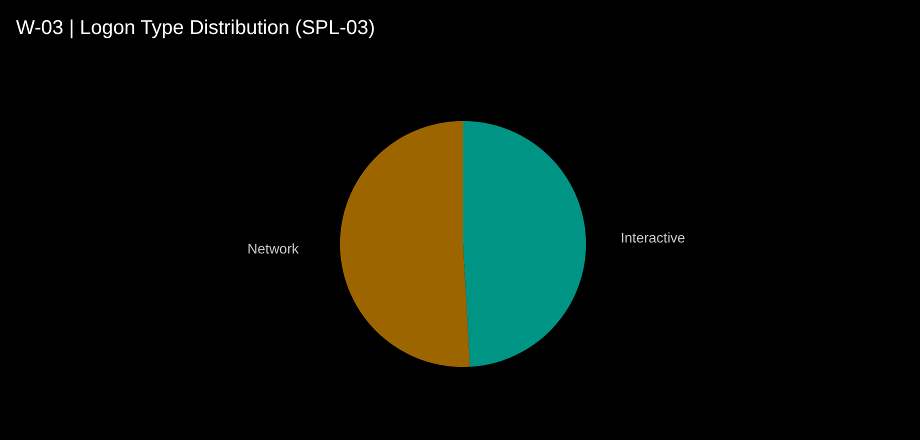 Image resolution: width=920 pixels, height=440 pixels. What do you see at coordinates (196, 28) in the screenshot?
I see `chart-title: W-03 | Logon Type Distribution (SPL-03)` at bounding box center [196, 28].